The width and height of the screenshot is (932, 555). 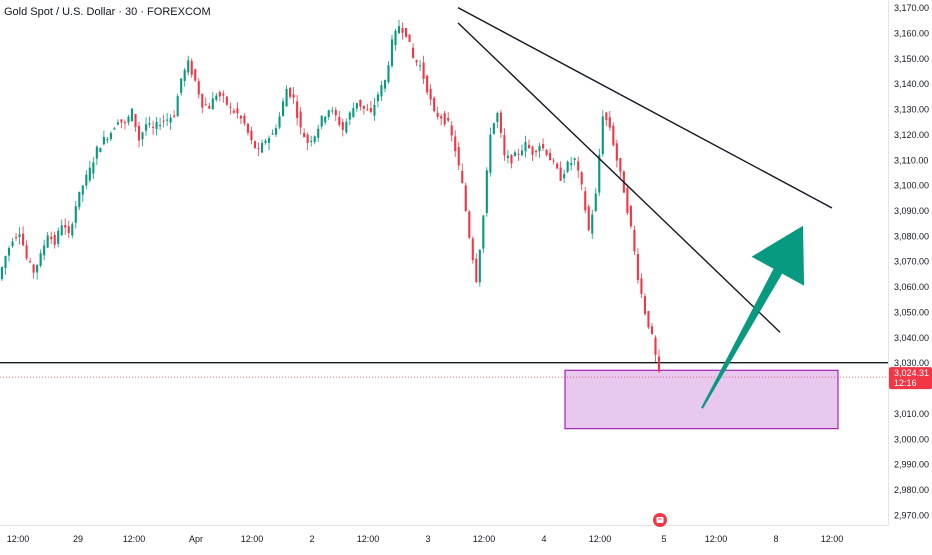 What do you see at coordinates (911, 465) in the screenshot?
I see `price-tick-label: 2,990.00` at bounding box center [911, 465].